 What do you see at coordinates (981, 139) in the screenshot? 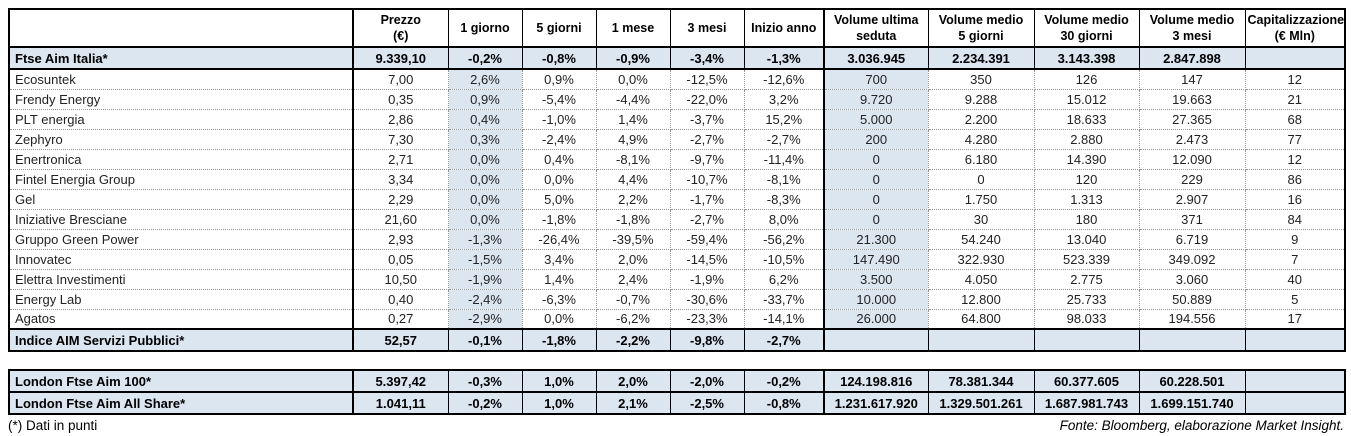
I see `value-cell: 4.280` at bounding box center [981, 139].